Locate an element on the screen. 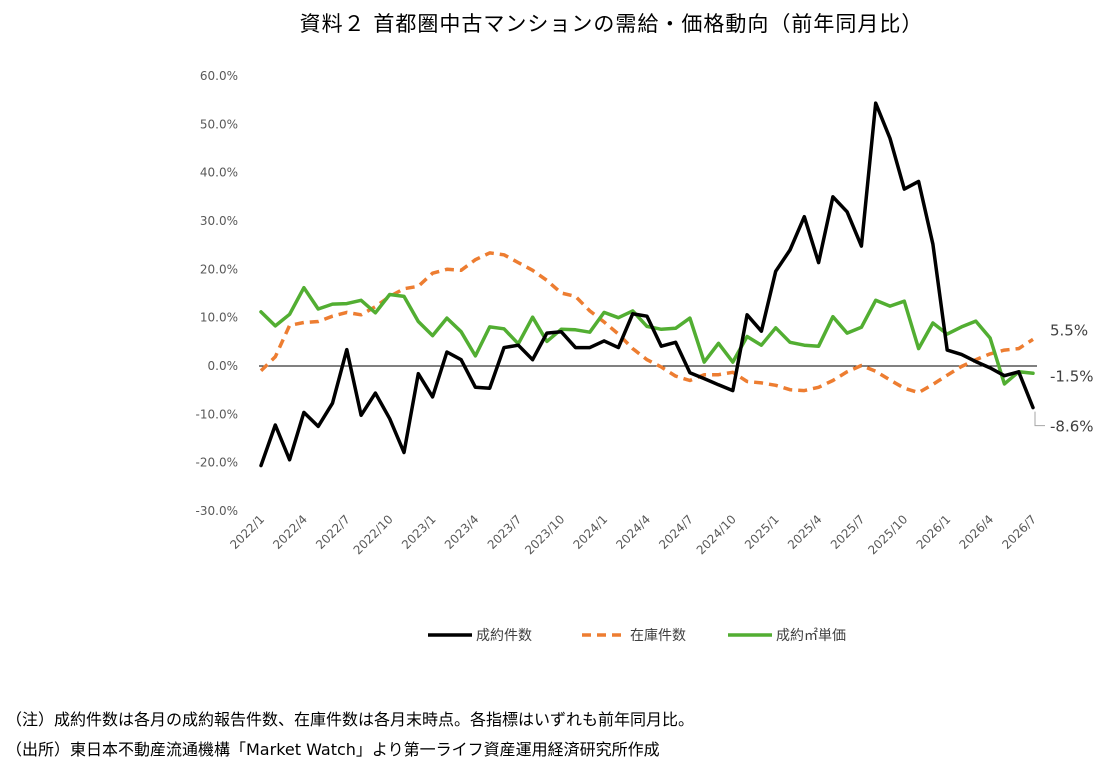 Image resolution: width=1103 pixels, height=762 pixels. x-tick-label: 2023/1 is located at coordinates (419, 532).